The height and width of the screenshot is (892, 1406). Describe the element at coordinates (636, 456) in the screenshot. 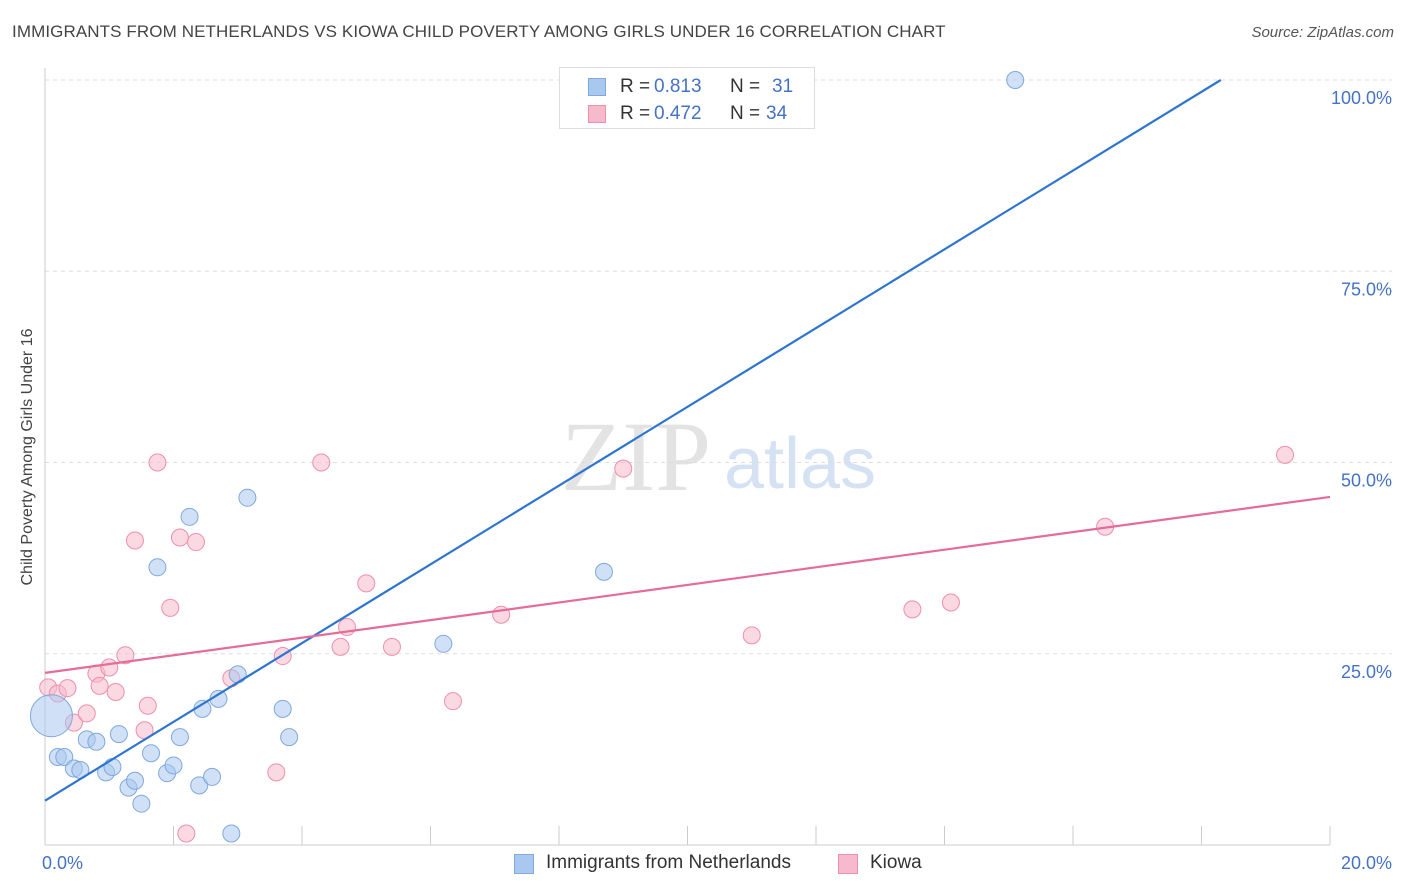

I see `watermark-zip: ZIP` at that location.